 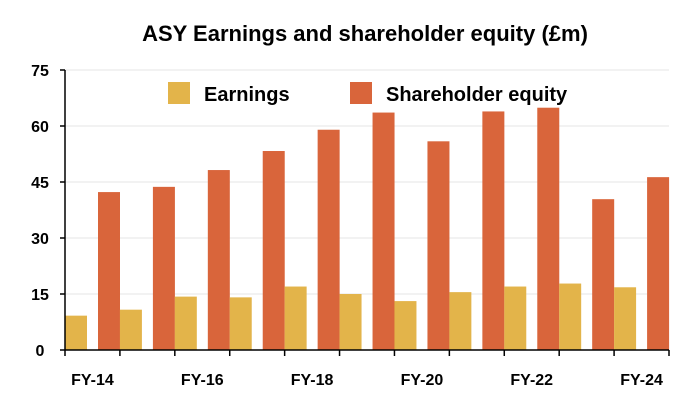 What do you see at coordinates (422, 380) in the screenshot?
I see `x-tick-label: FY-20` at bounding box center [422, 380].